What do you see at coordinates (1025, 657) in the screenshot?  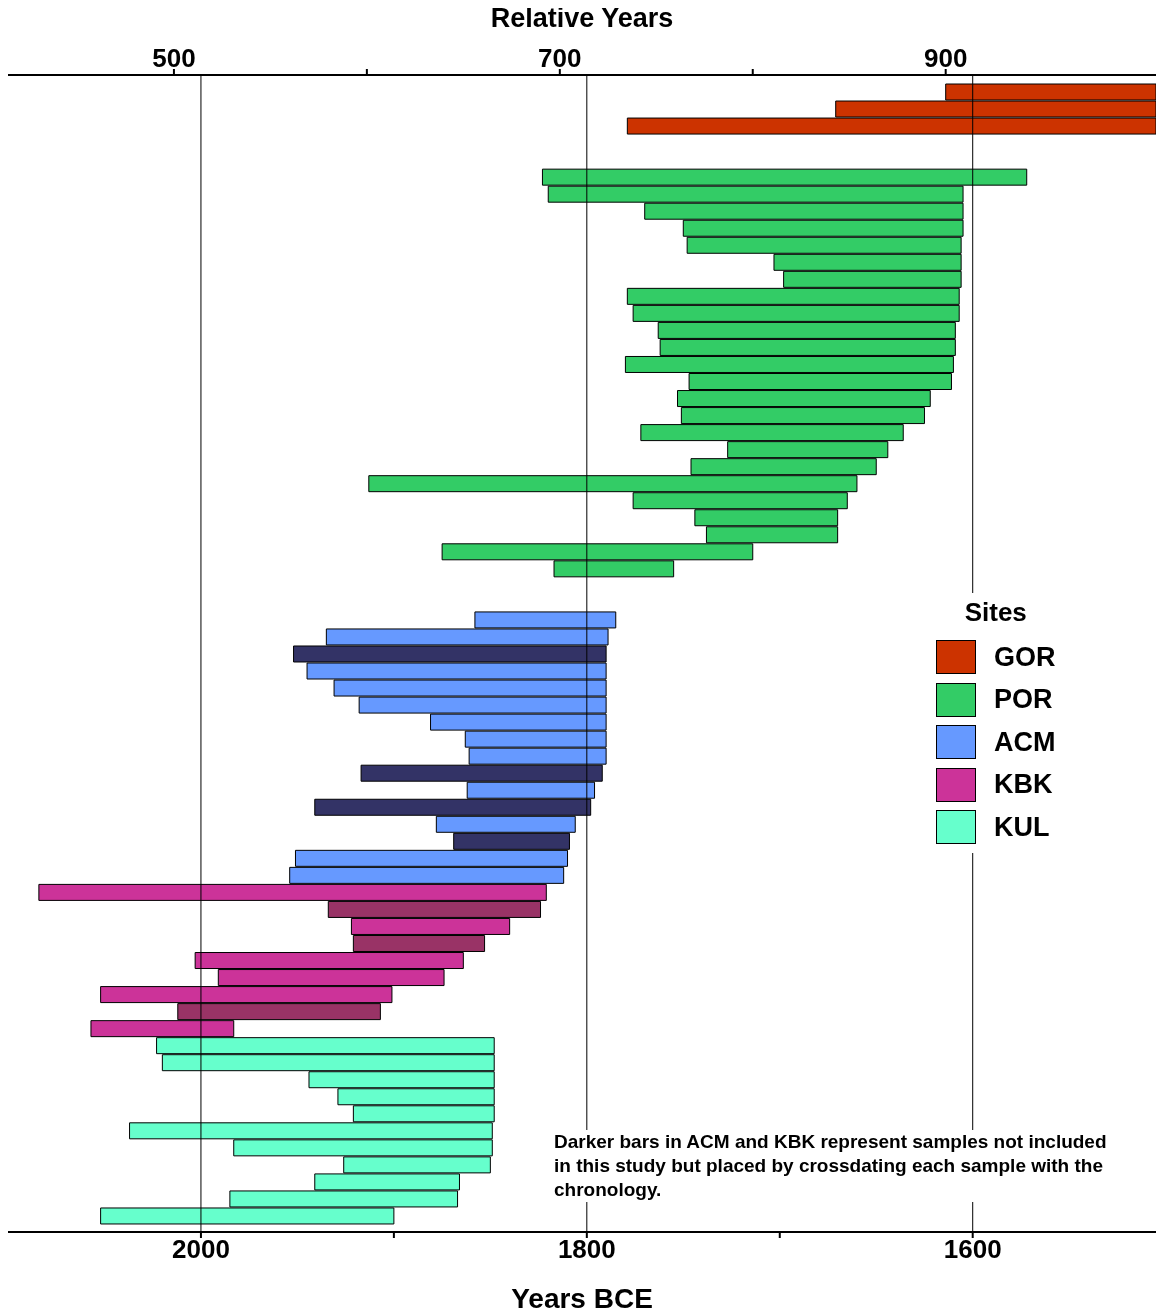 I see `legend-label: GOR` at bounding box center [1025, 657].